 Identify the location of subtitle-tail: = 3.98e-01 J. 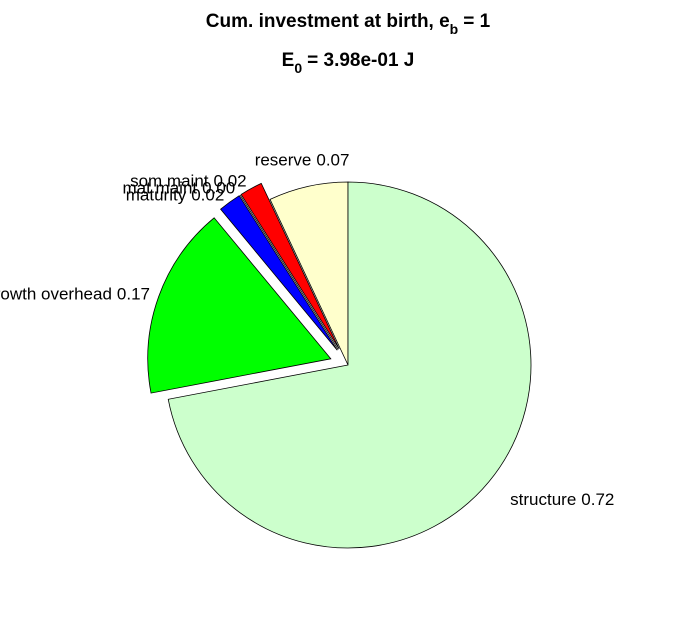
(360, 60).